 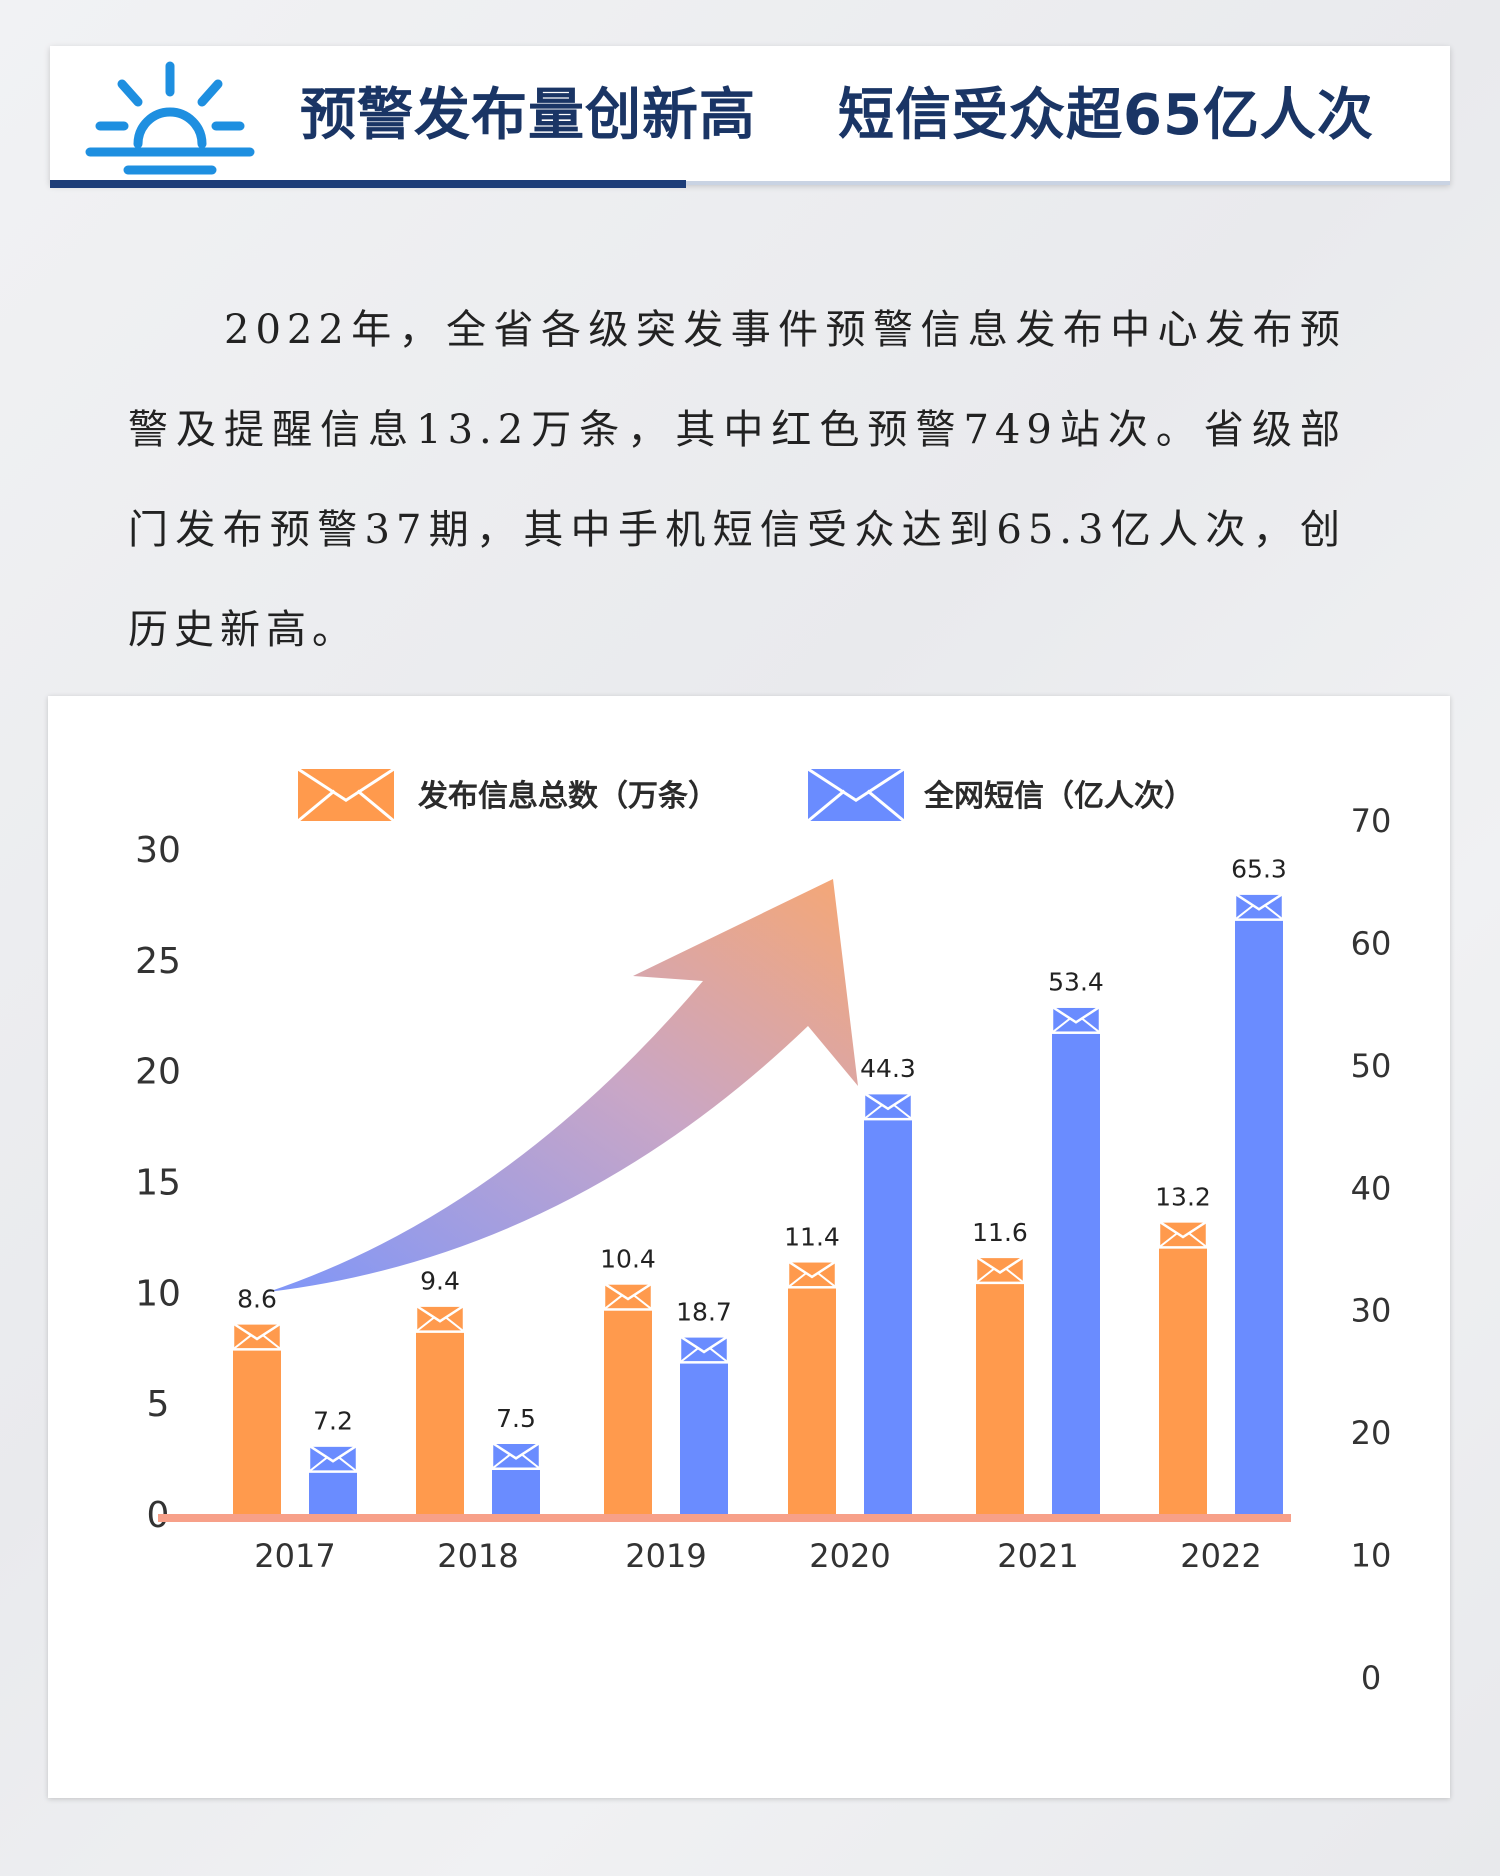 What do you see at coordinates (724, 1518) in the screenshot?
I see `x-axis-baseline` at bounding box center [724, 1518].